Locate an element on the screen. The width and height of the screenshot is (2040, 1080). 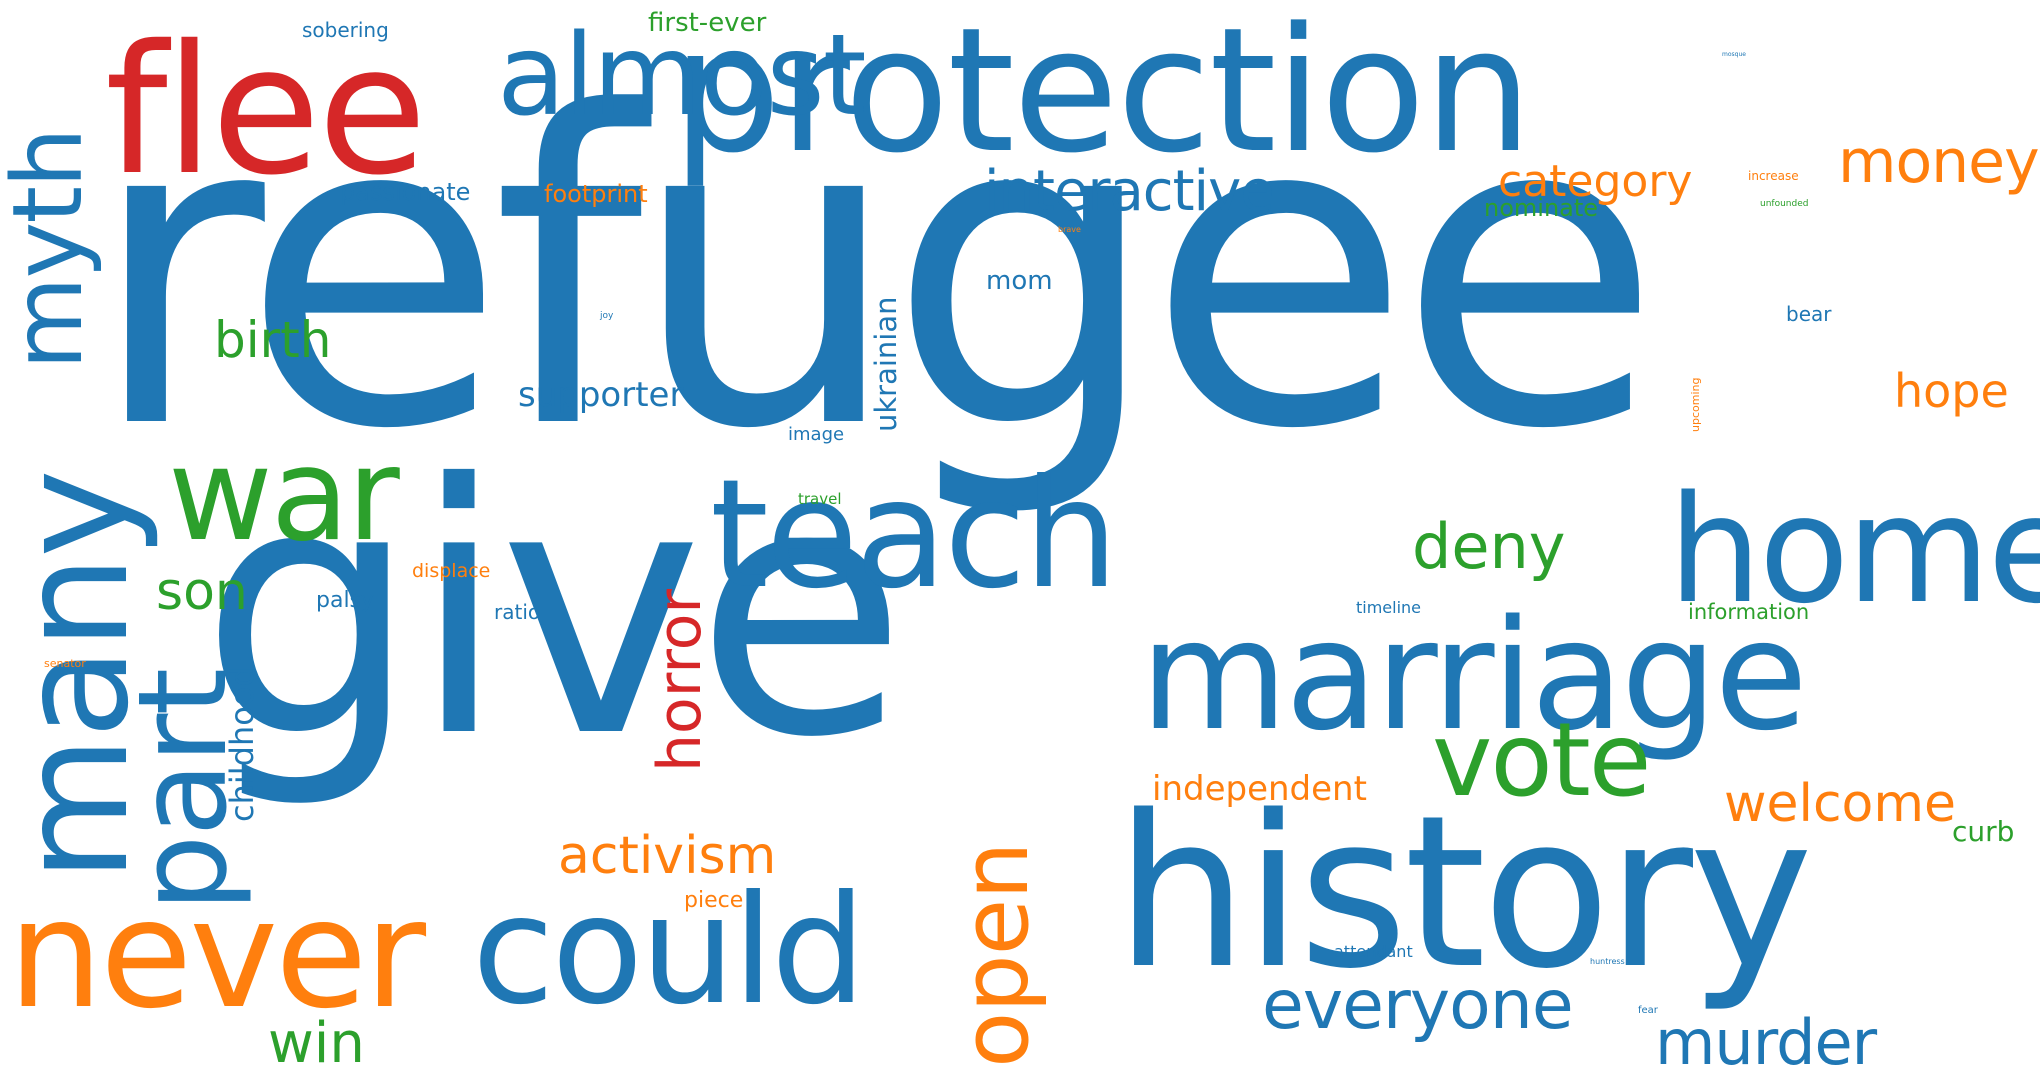
word-upcoming: upcoming is located at coordinates (1695, 404).